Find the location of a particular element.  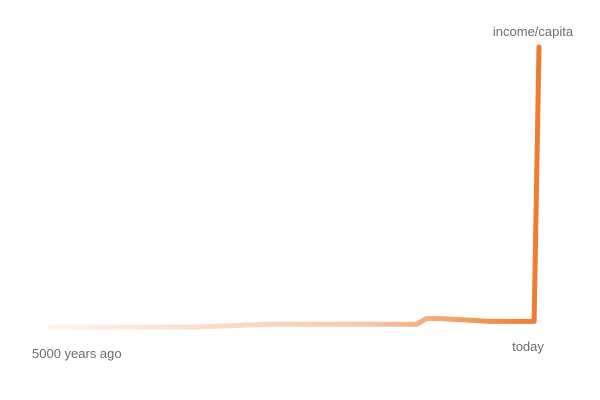

y-axis-label: income/capita is located at coordinates (533, 31).